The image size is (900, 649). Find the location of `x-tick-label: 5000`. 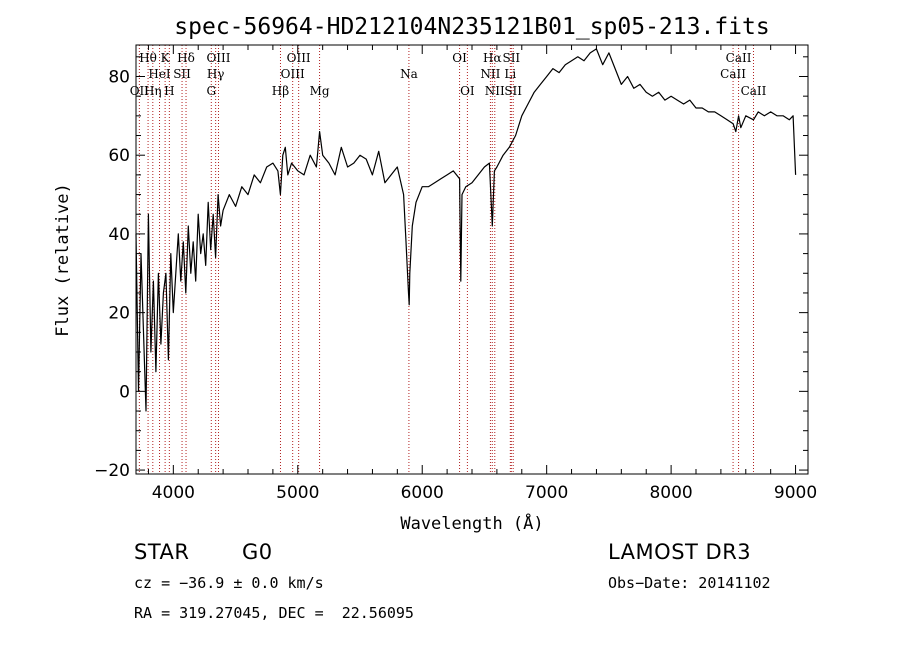

x-tick-label: 5000 is located at coordinates (297, 493).